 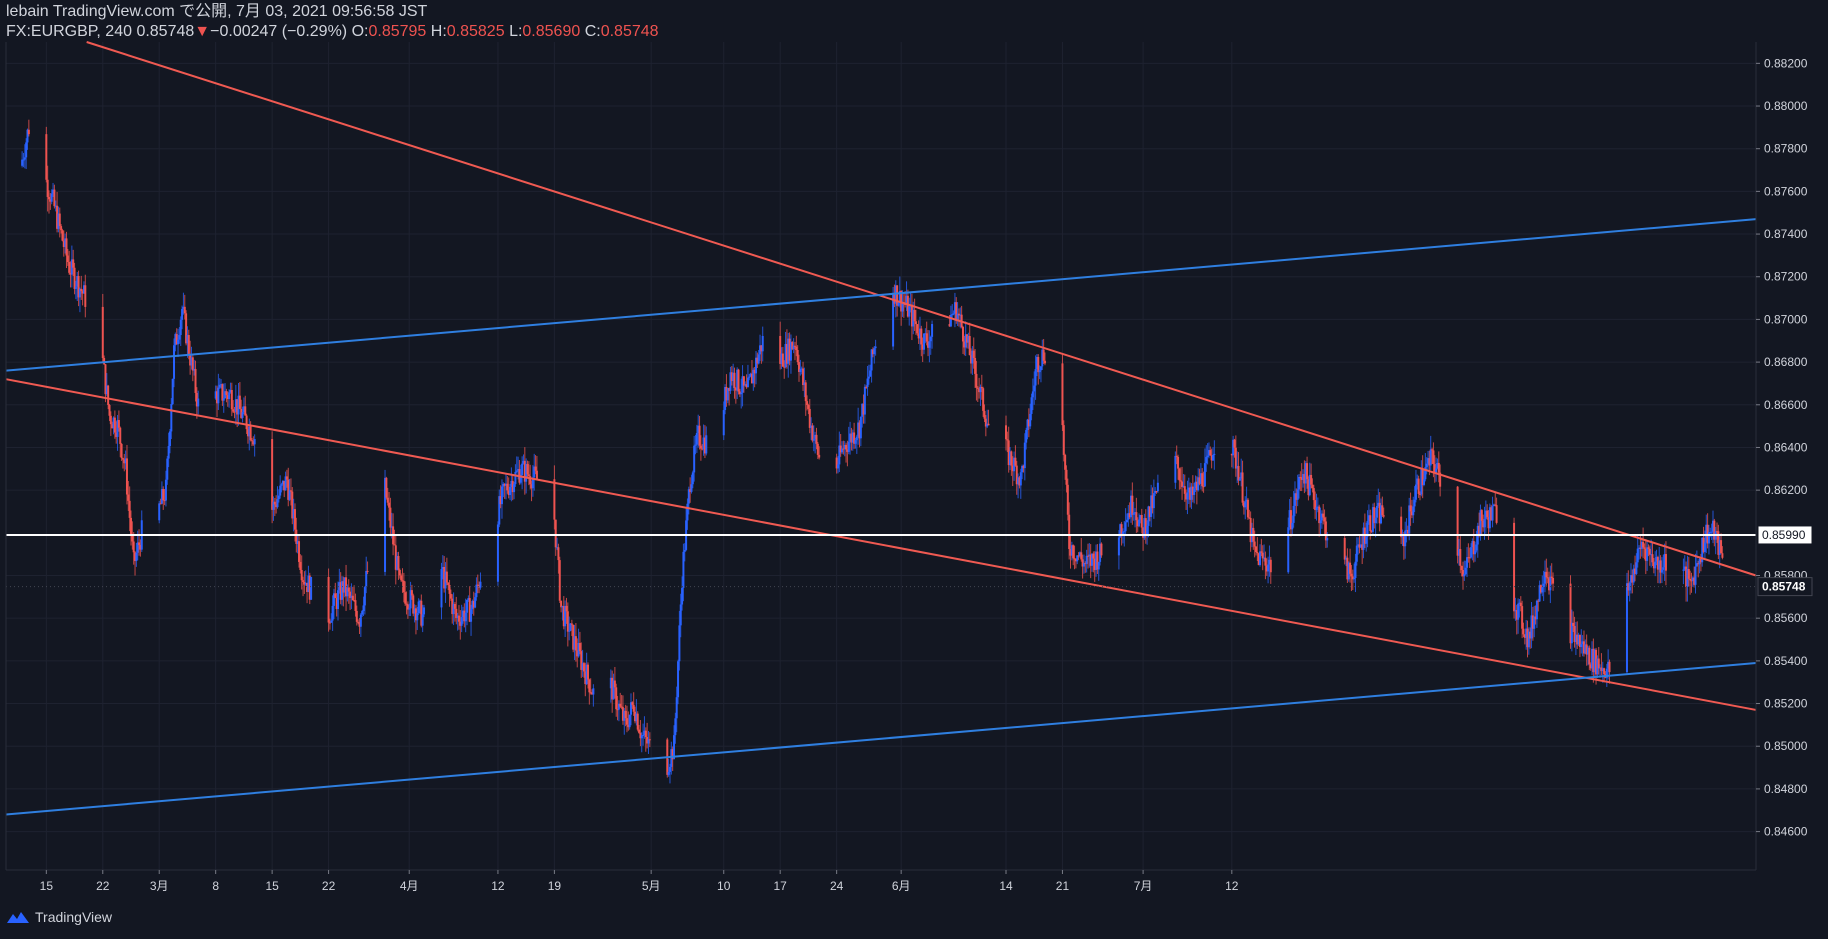 I want to click on time-axis: 15 22 3月 8 15 22 4月 12 19 5月 10 17 24 6月 14 21 7月 12, so click(x=639, y=881).